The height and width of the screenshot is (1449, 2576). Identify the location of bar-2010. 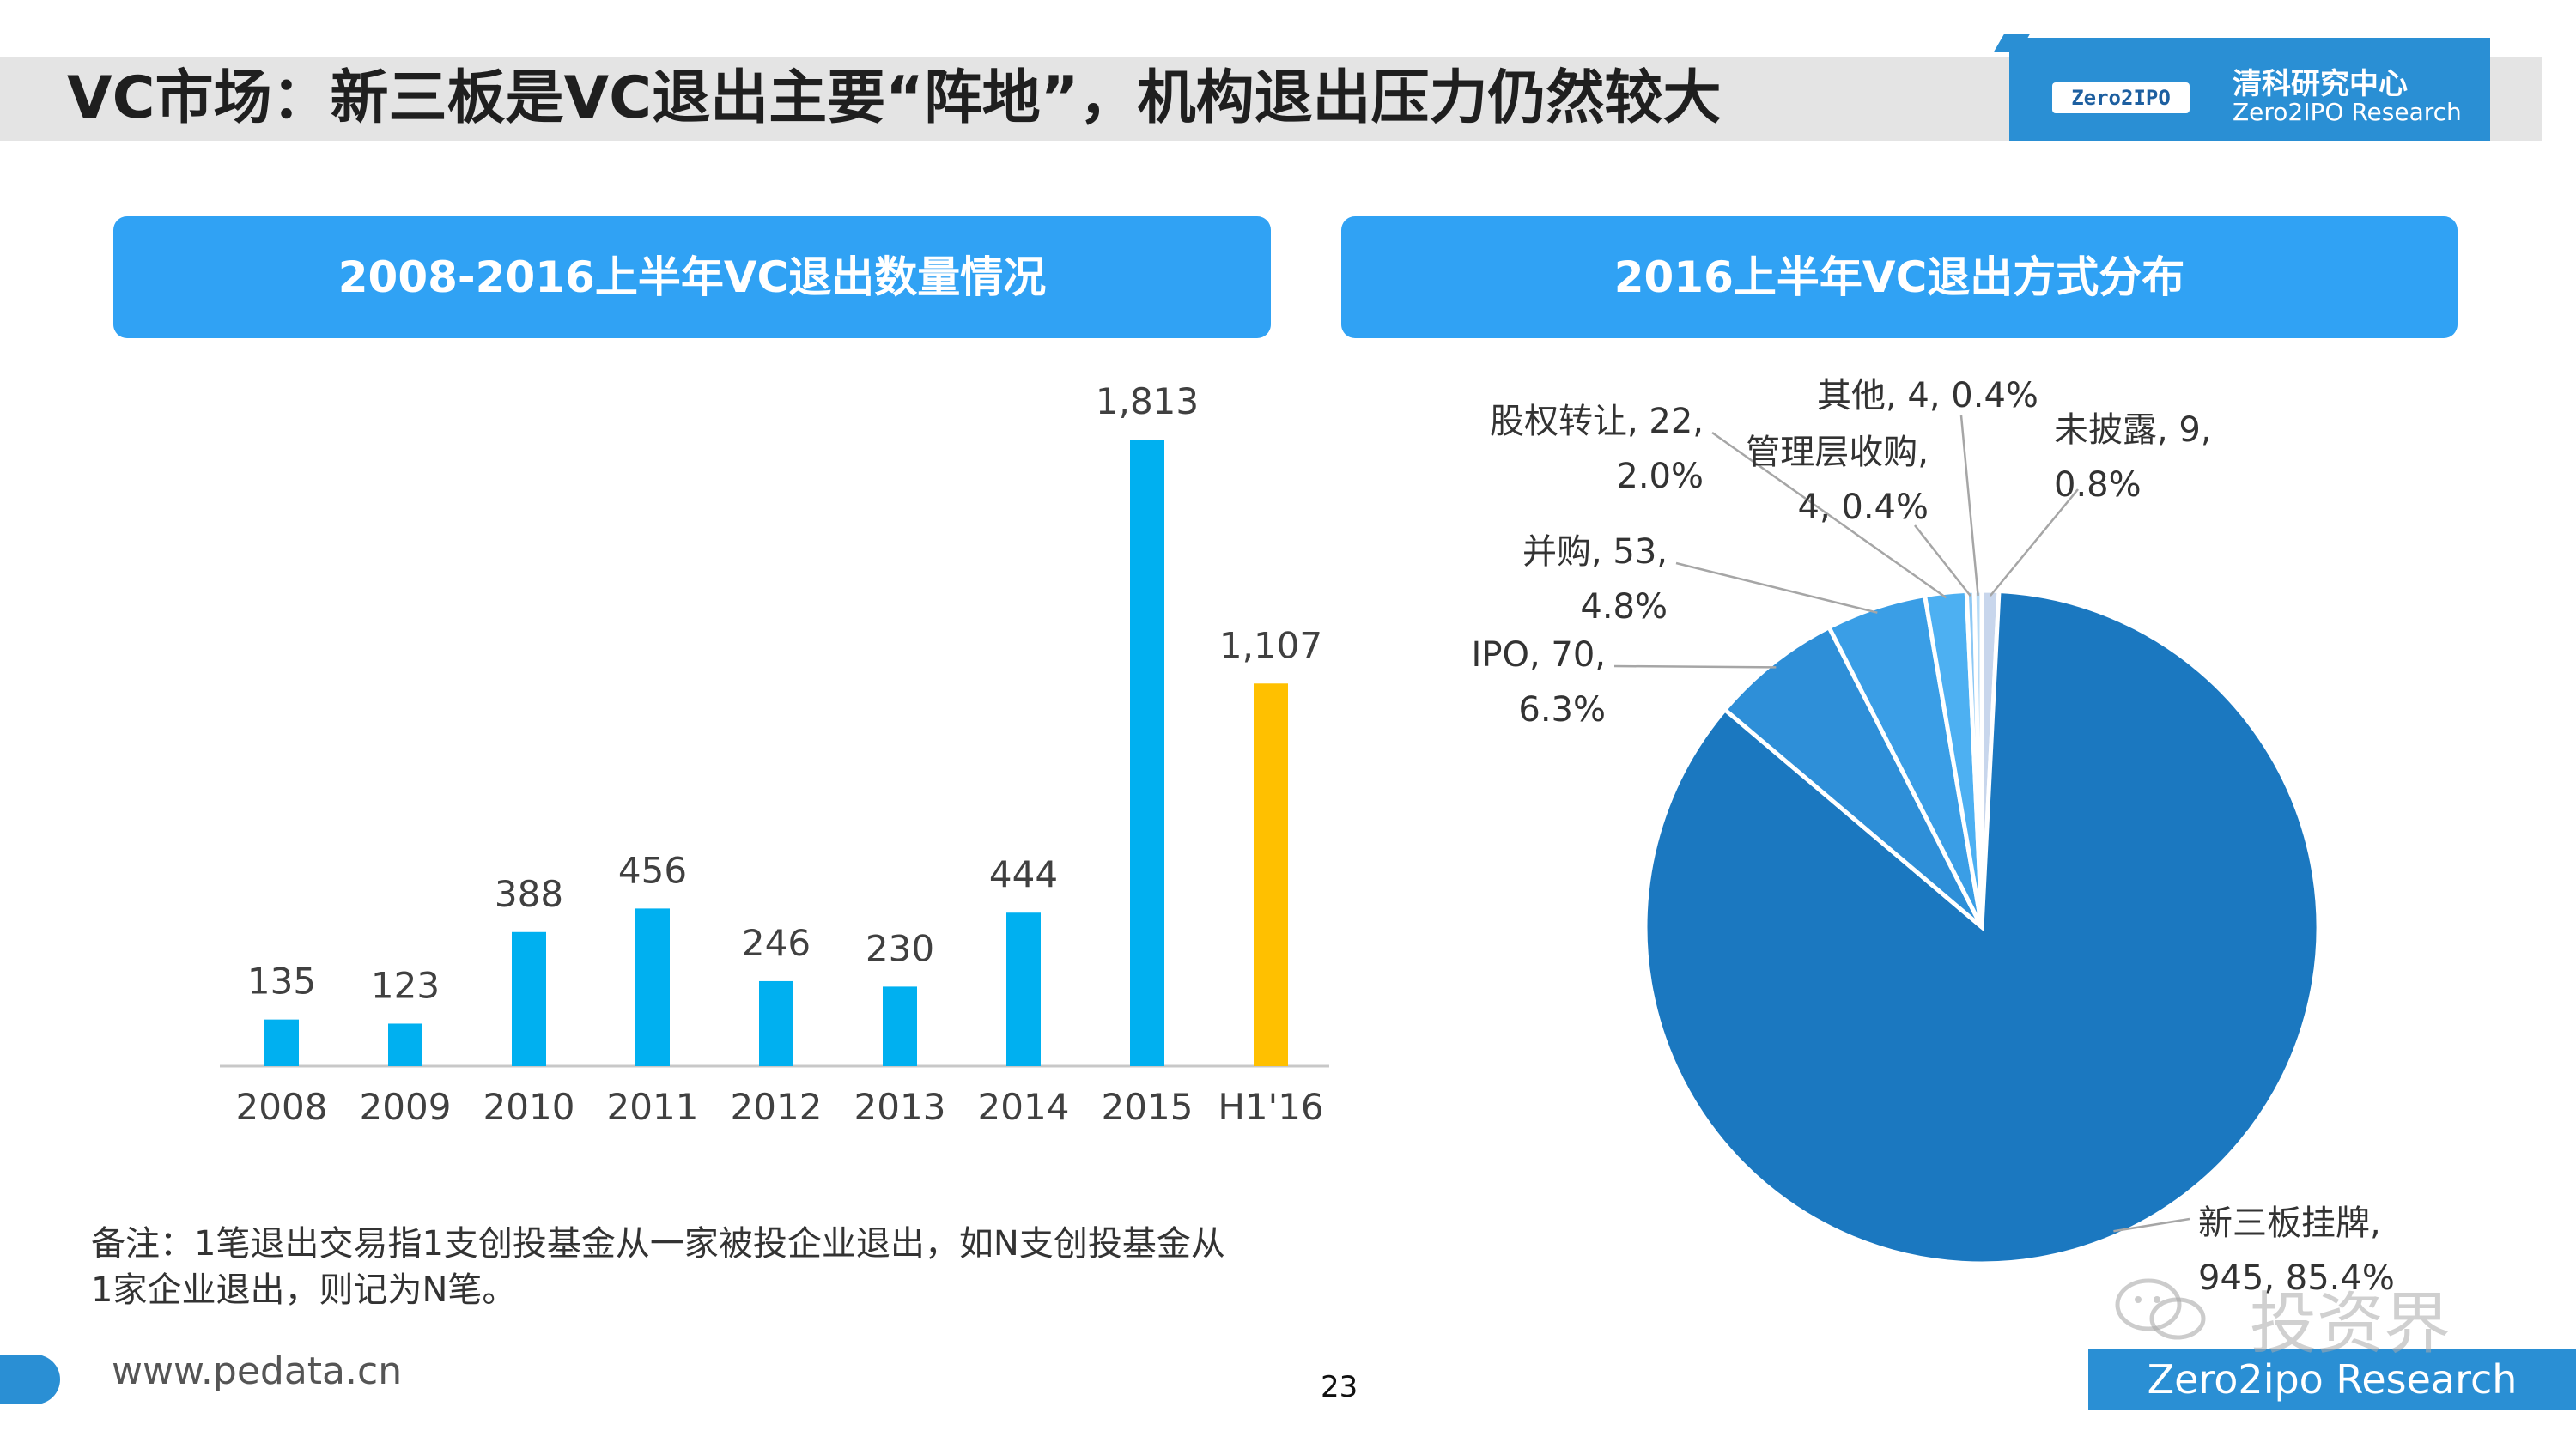
(529, 998).